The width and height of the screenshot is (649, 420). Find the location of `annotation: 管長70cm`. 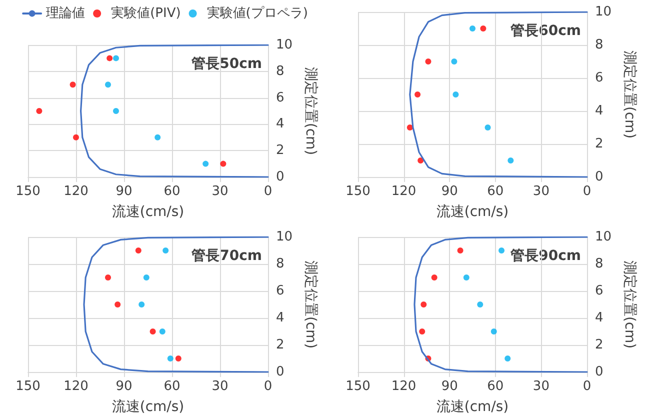

annotation: 管長70cm is located at coordinates (226, 256).